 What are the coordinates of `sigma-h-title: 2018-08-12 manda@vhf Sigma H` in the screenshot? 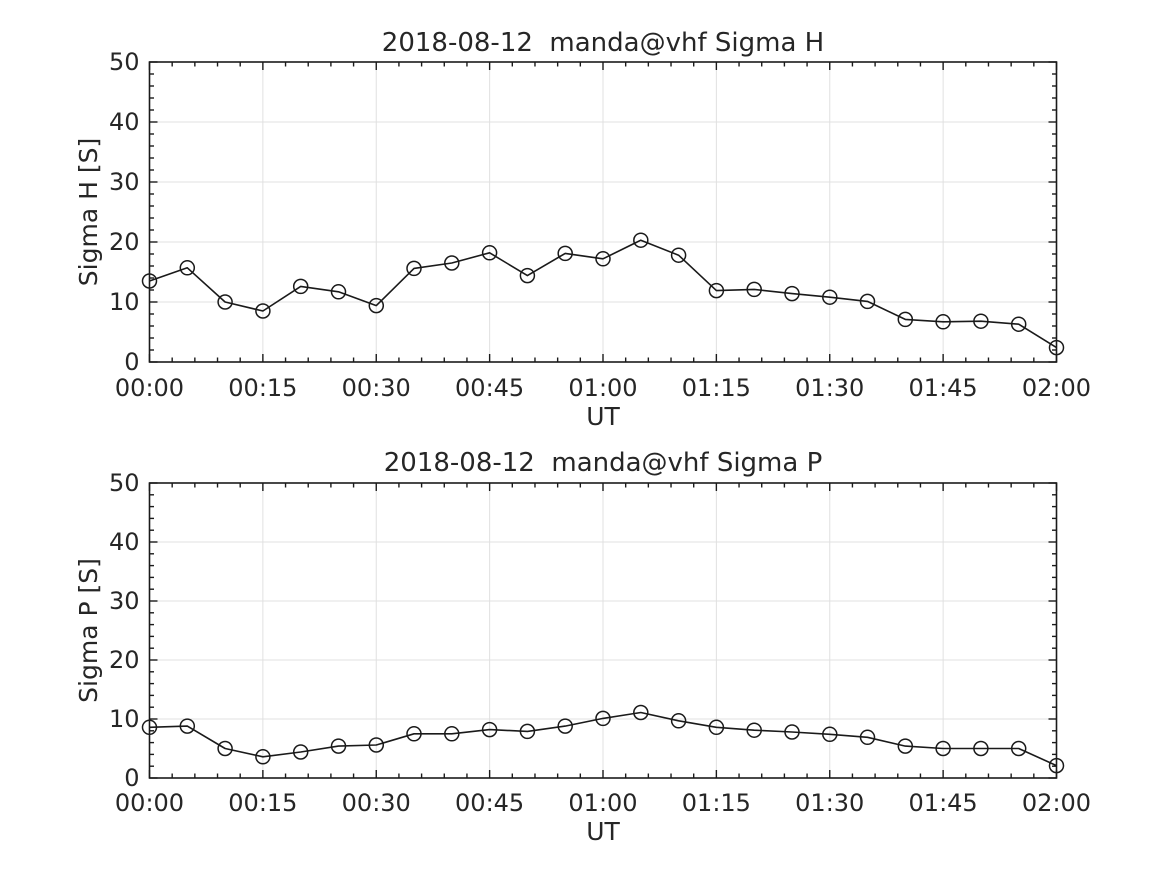 It's located at (603, 43).